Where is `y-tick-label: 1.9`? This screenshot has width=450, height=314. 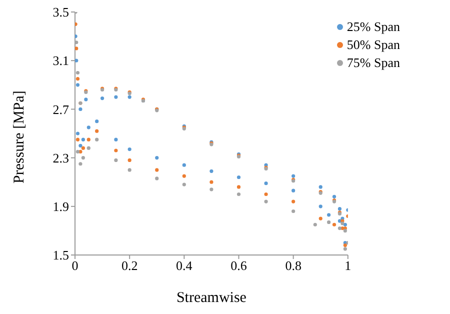
y-tick-label: 1.9 is located at coordinates (60, 206).